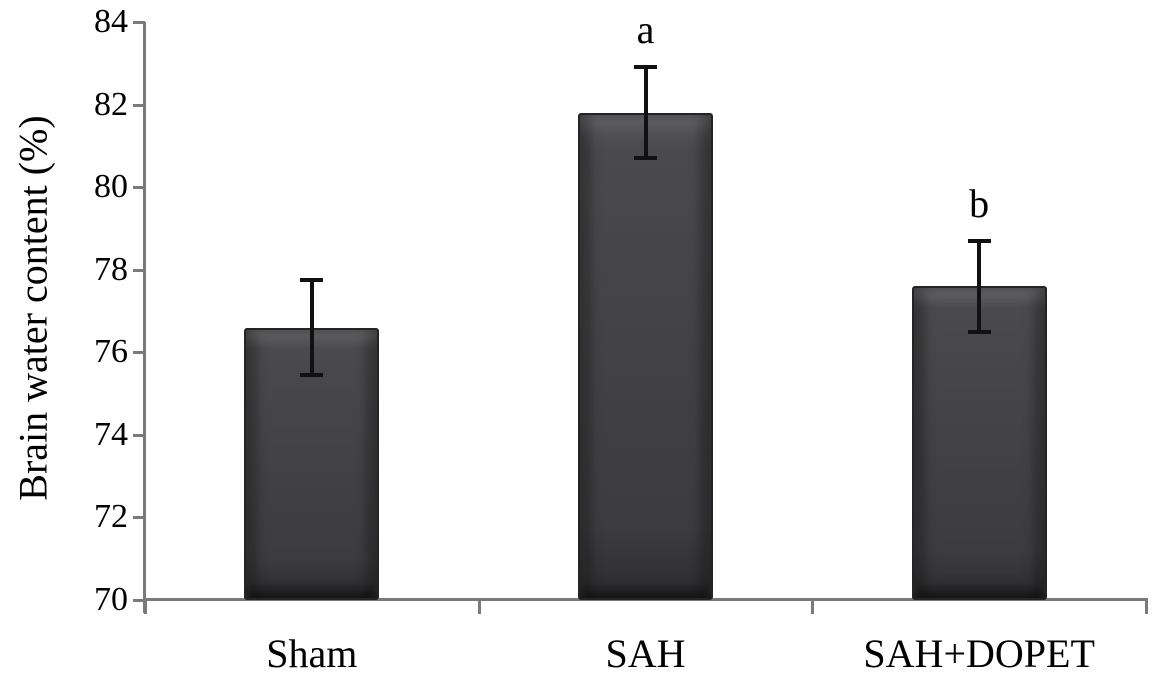  What do you see at coordinates (312, 653) in the screenshot?
I see `x-category-label: Sham` at bounding box center [312, 653].